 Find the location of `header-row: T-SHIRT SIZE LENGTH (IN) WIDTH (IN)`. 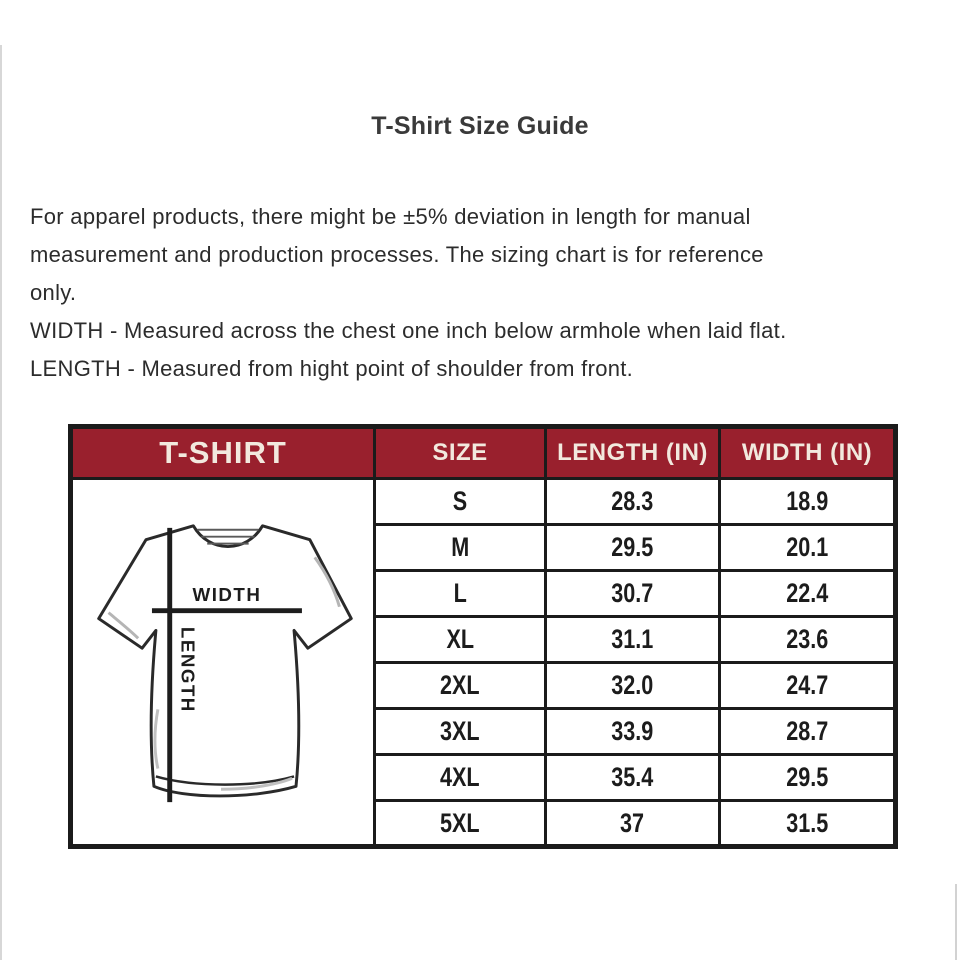

header-row: T-SHIRT SIZE LENGTH (IN) WIDTH (IN) is located at coordinates (483, 452).